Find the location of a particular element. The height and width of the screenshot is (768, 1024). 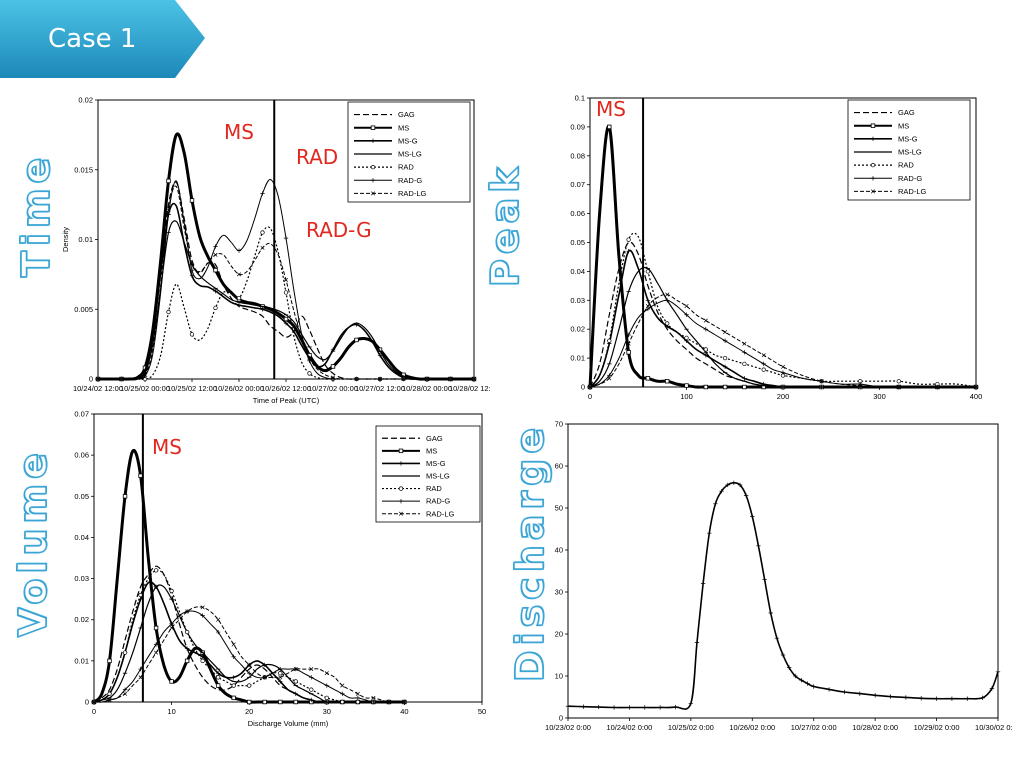

series-rad-lg is located at coordinates (783, 341).